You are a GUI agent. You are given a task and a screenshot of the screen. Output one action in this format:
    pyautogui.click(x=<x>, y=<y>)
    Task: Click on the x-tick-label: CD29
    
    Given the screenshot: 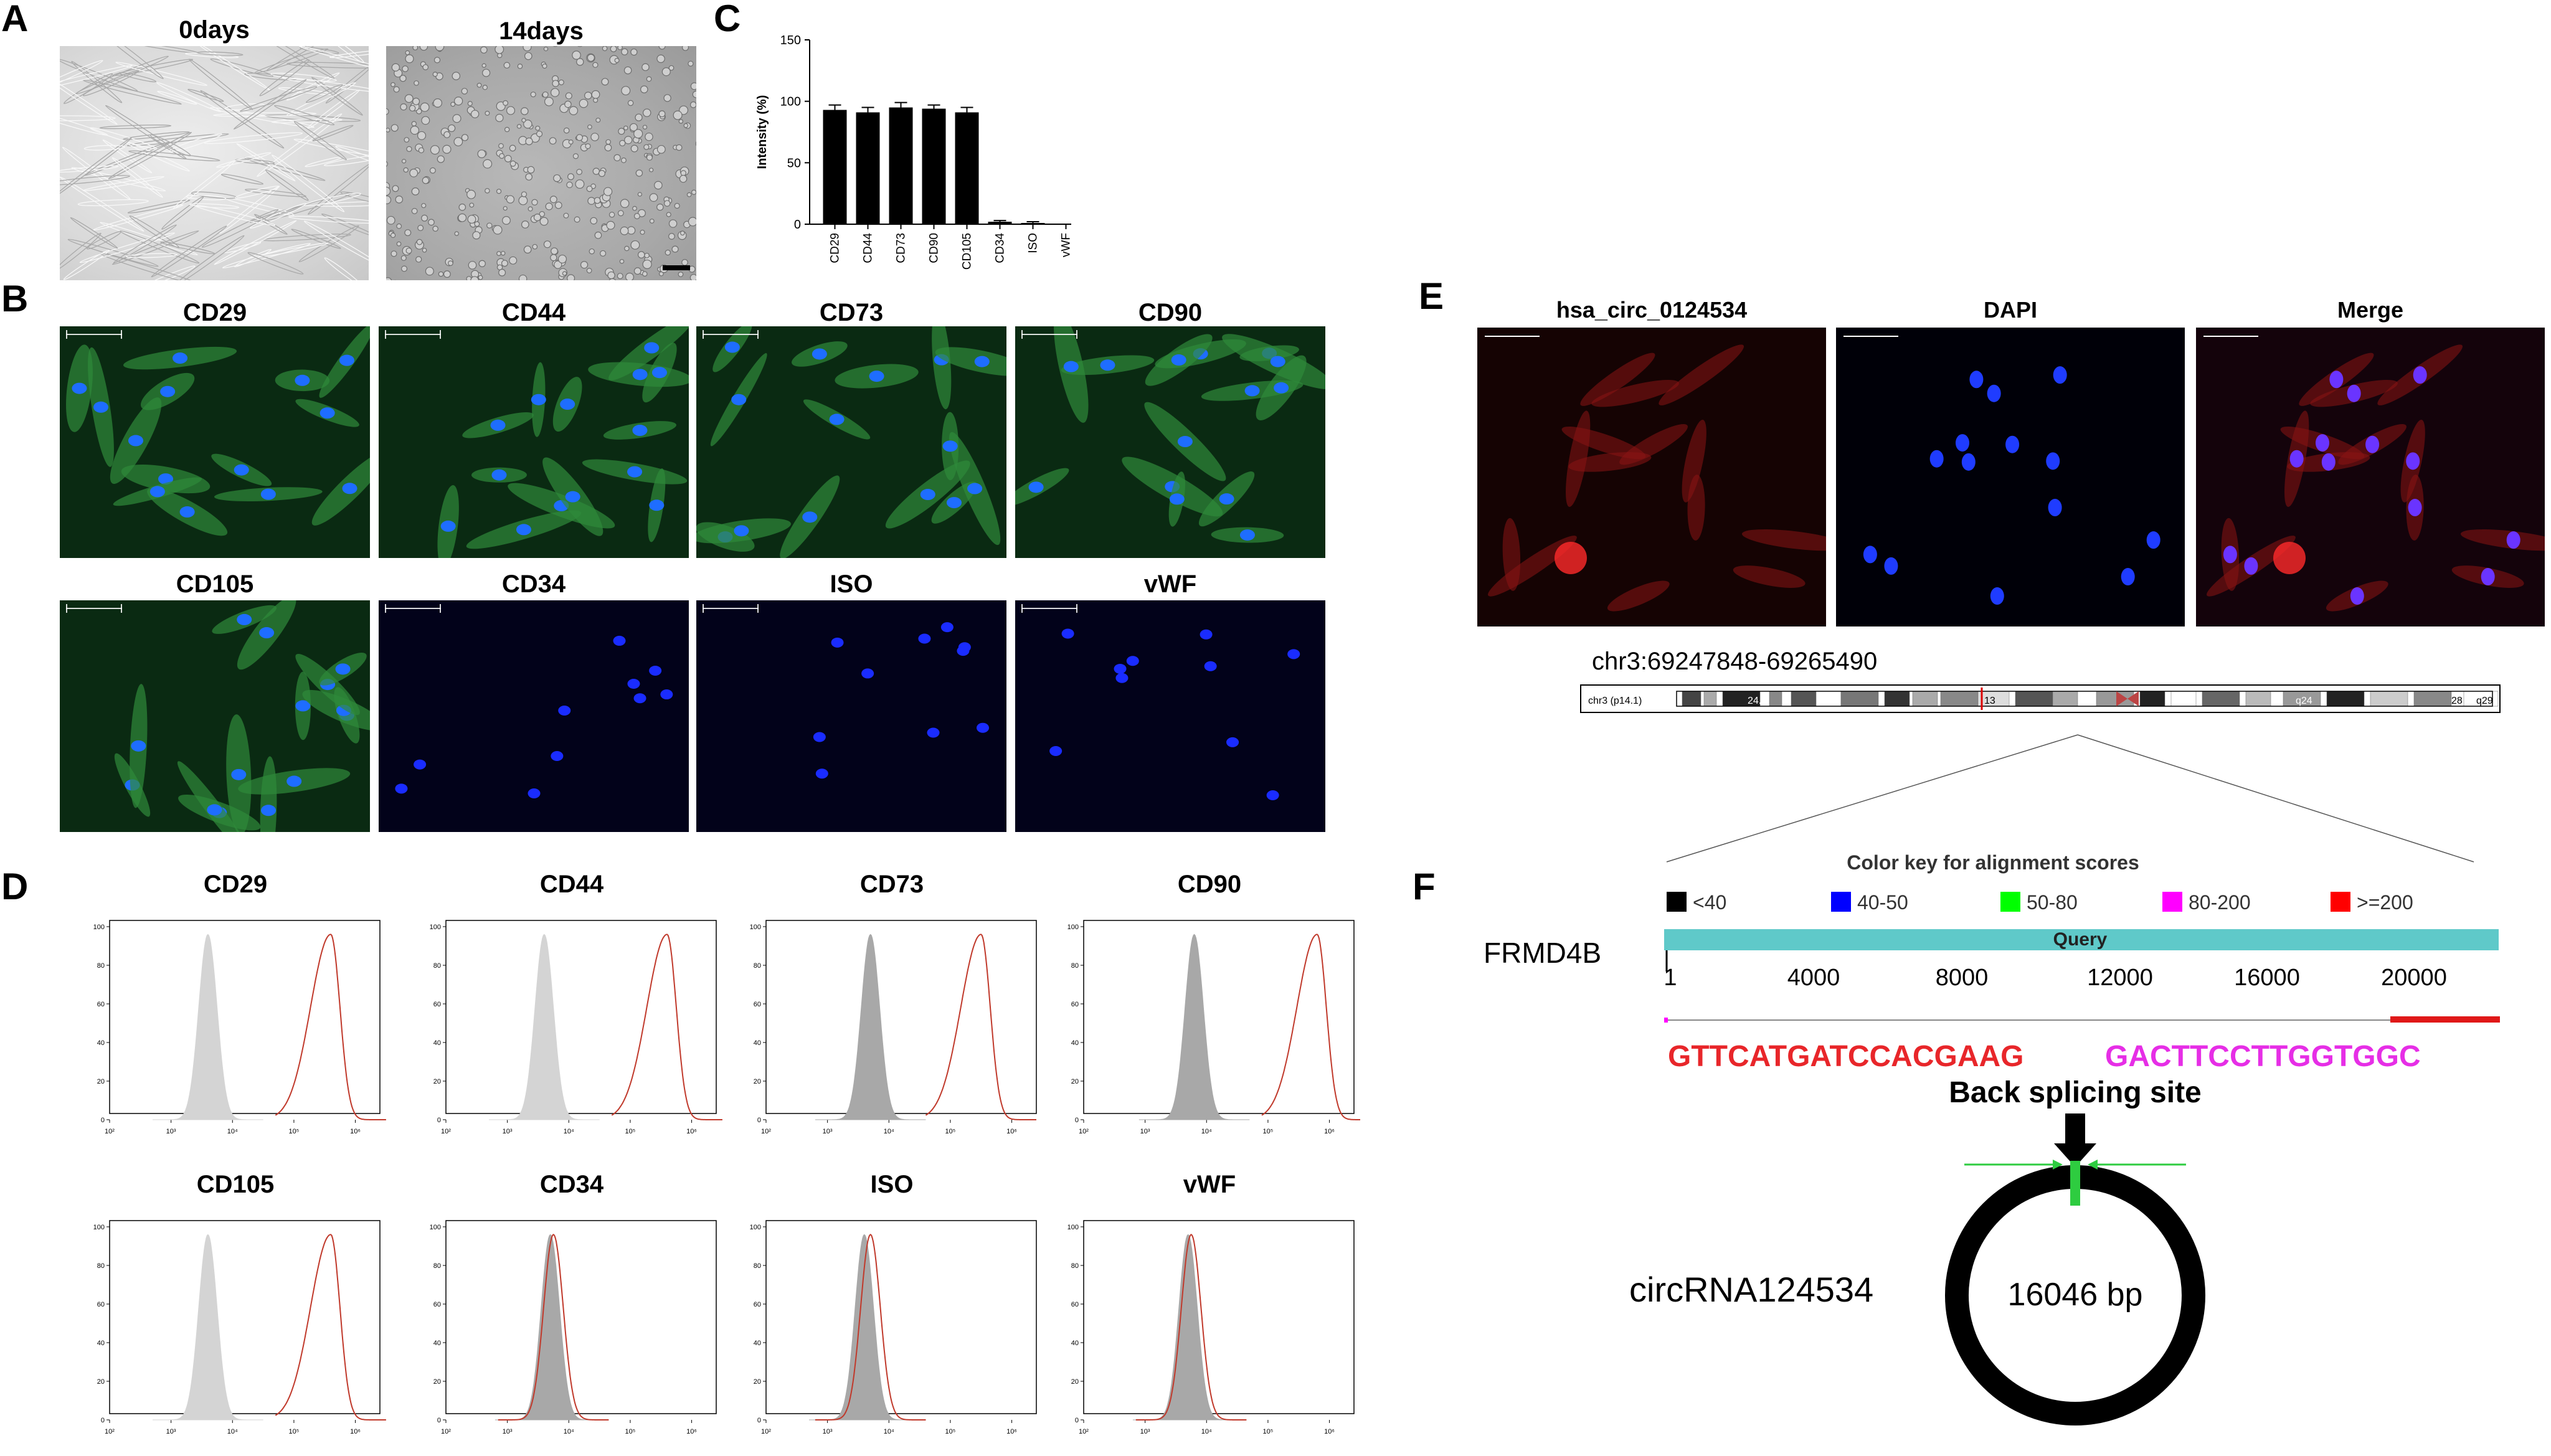 What is the action you would take?
    pyautogui.click(x=836, y=248)
    